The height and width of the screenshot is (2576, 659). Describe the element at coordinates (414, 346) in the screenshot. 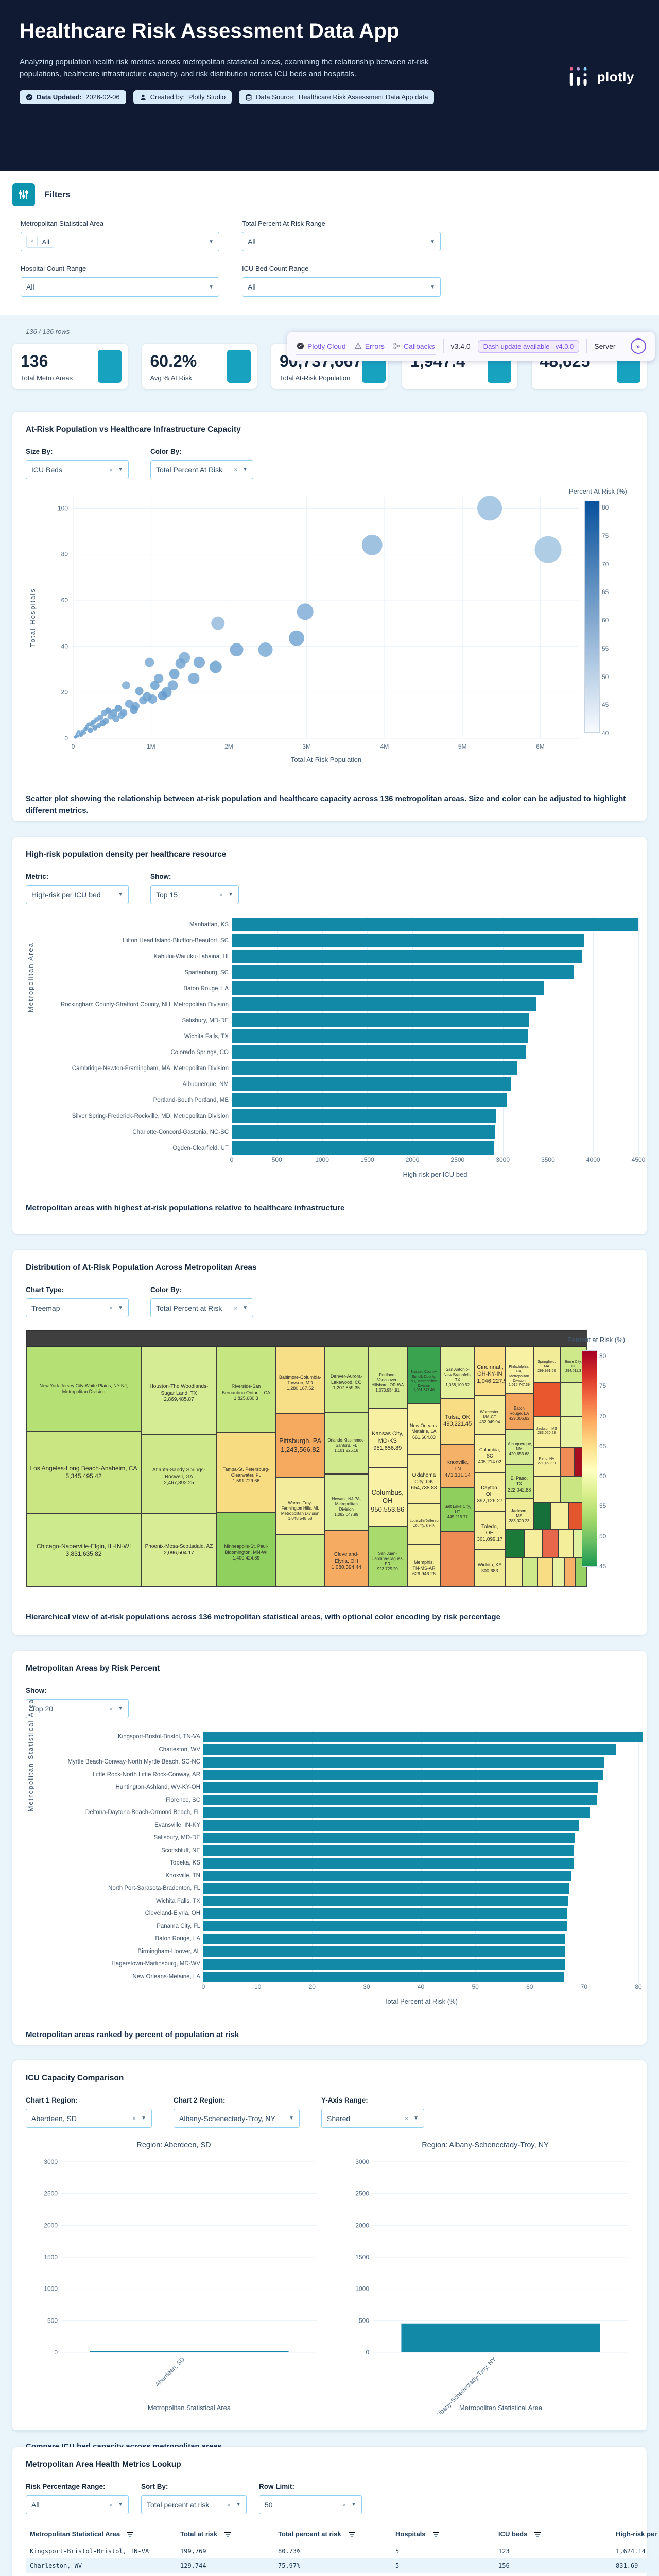

I see `callbacks-button: Callbacks` at that location.